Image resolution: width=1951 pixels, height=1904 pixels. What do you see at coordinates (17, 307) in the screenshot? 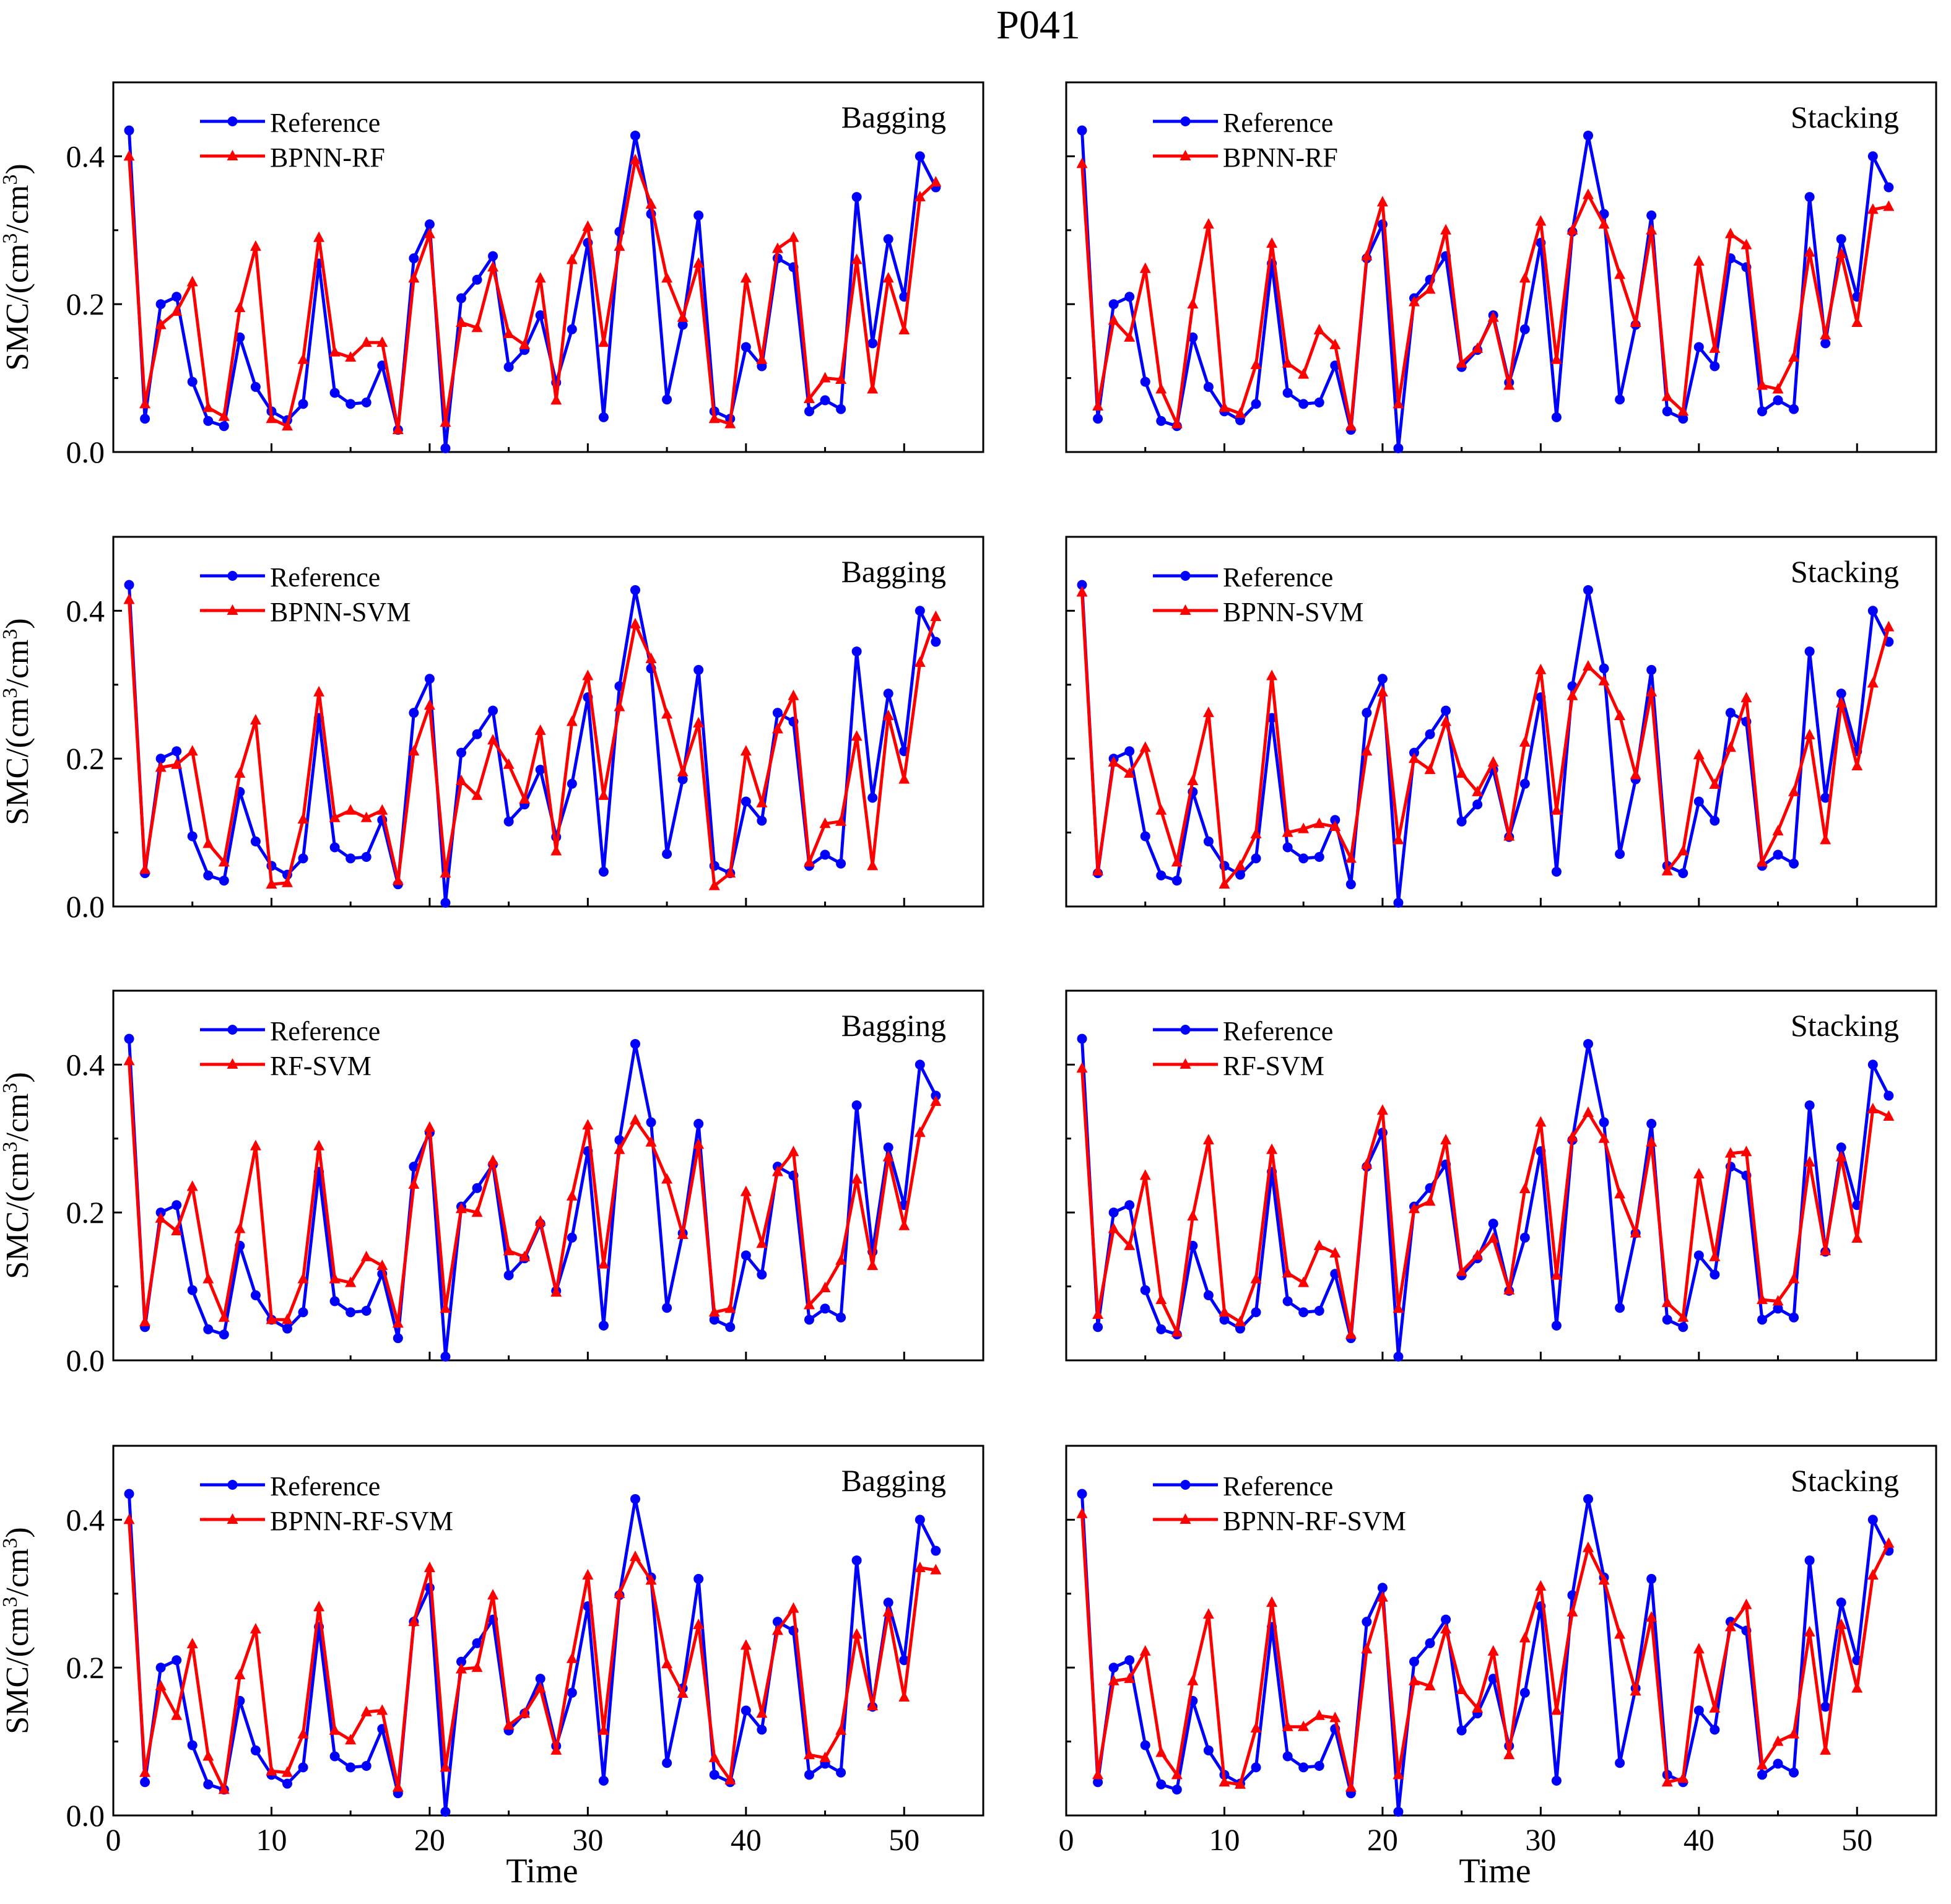
I see `y-axis-label-part: SMC/(cm` at bounding box center [17, 307].